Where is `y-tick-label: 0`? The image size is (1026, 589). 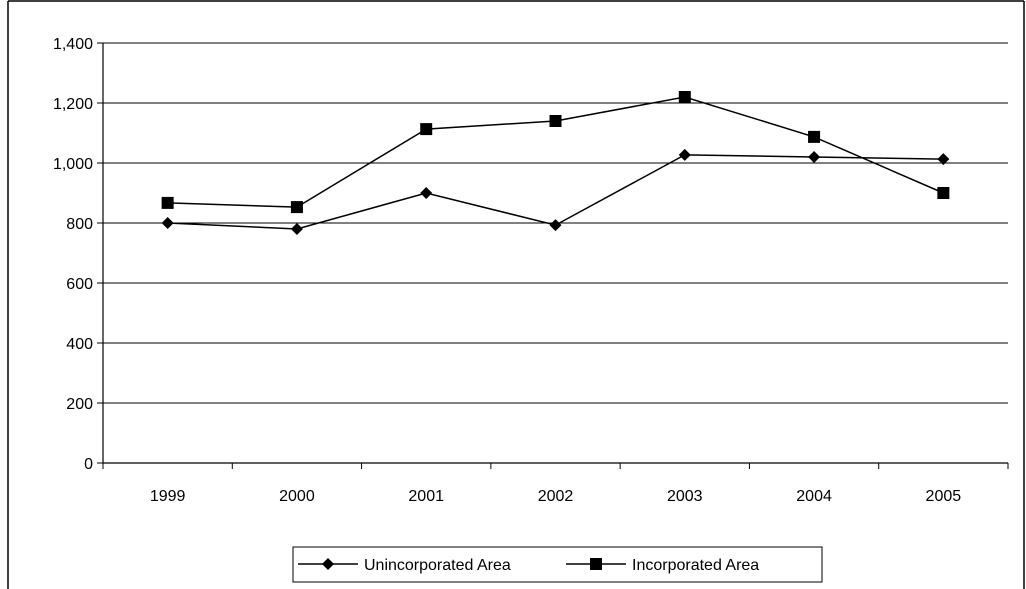 y-tick-label: 0 is located at coordinates (88, 464).